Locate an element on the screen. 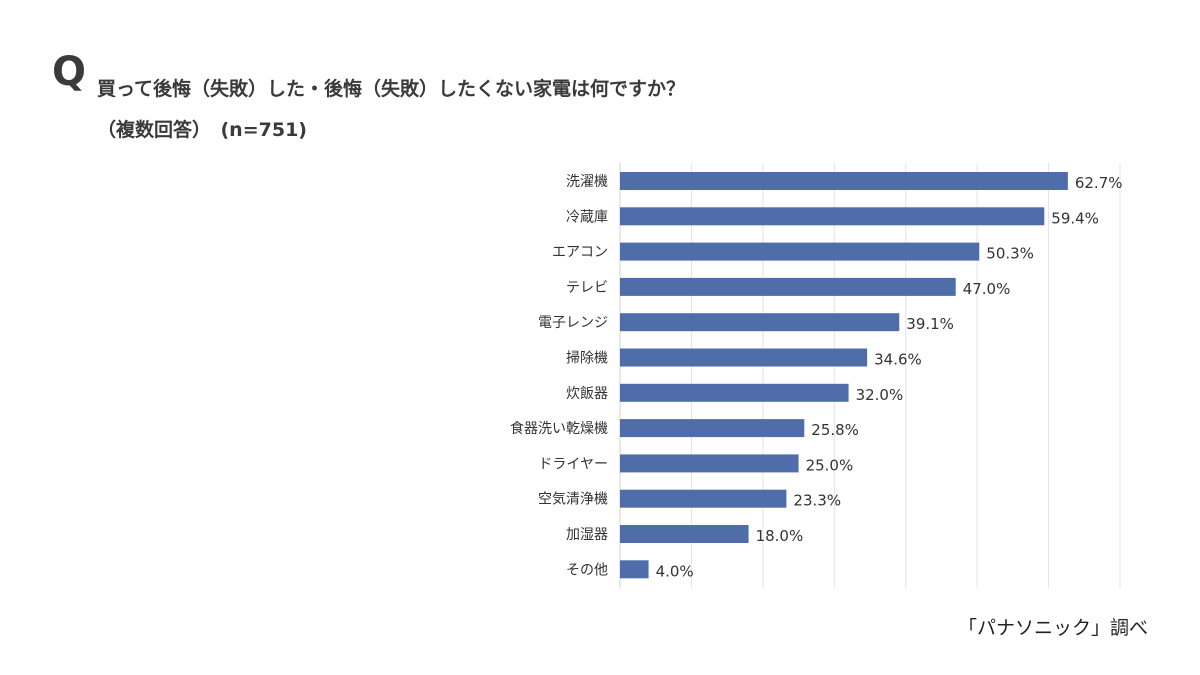 The image size is (1200, 675). category-label: エアコン is located at coordinates (580, 253).